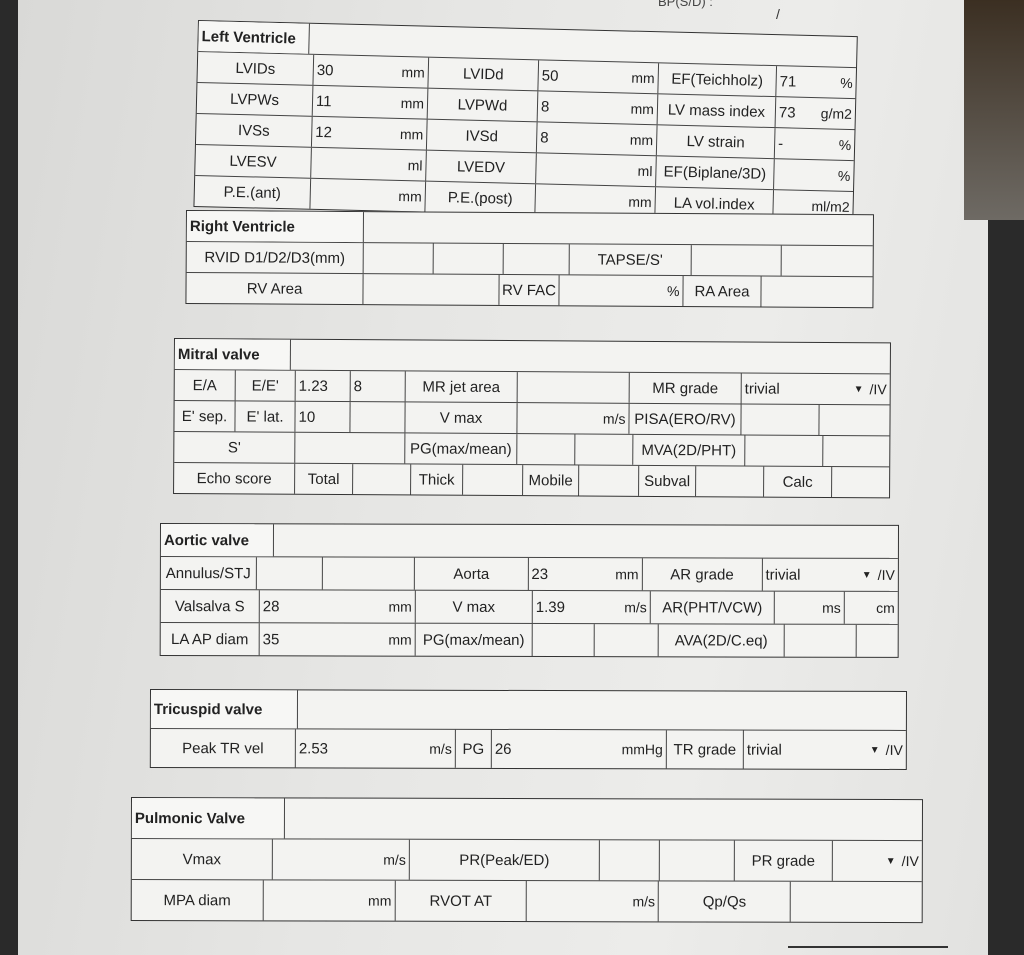  What do you see at coordinates (870, 607) in the screenshot?
I see `value-field: cm` at bounding box center [870, 607].